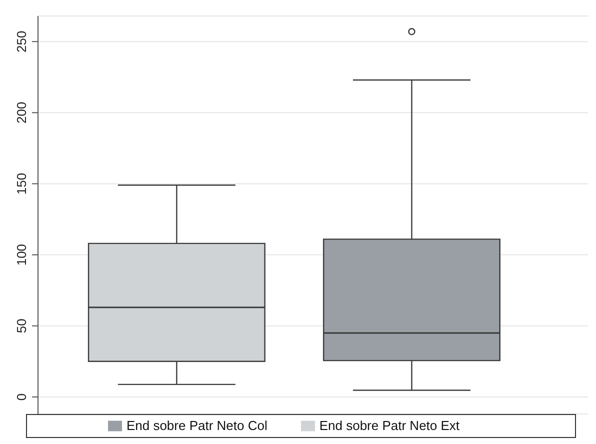  I want to click on y-tick-label: 100, so click(21, 255).